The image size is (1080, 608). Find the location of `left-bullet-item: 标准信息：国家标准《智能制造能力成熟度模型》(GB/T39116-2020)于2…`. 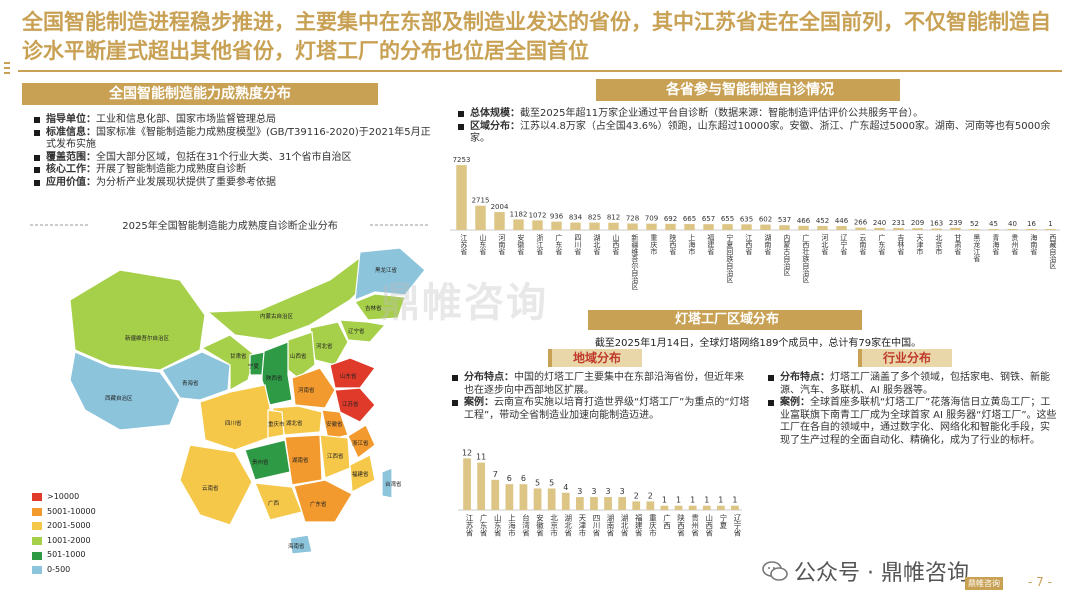

left-bullet-item: 标准信息：国家标准《智能制造能力成熟度模型》(GB/T39116-2020)于2… is located at coordinates (234, 139).